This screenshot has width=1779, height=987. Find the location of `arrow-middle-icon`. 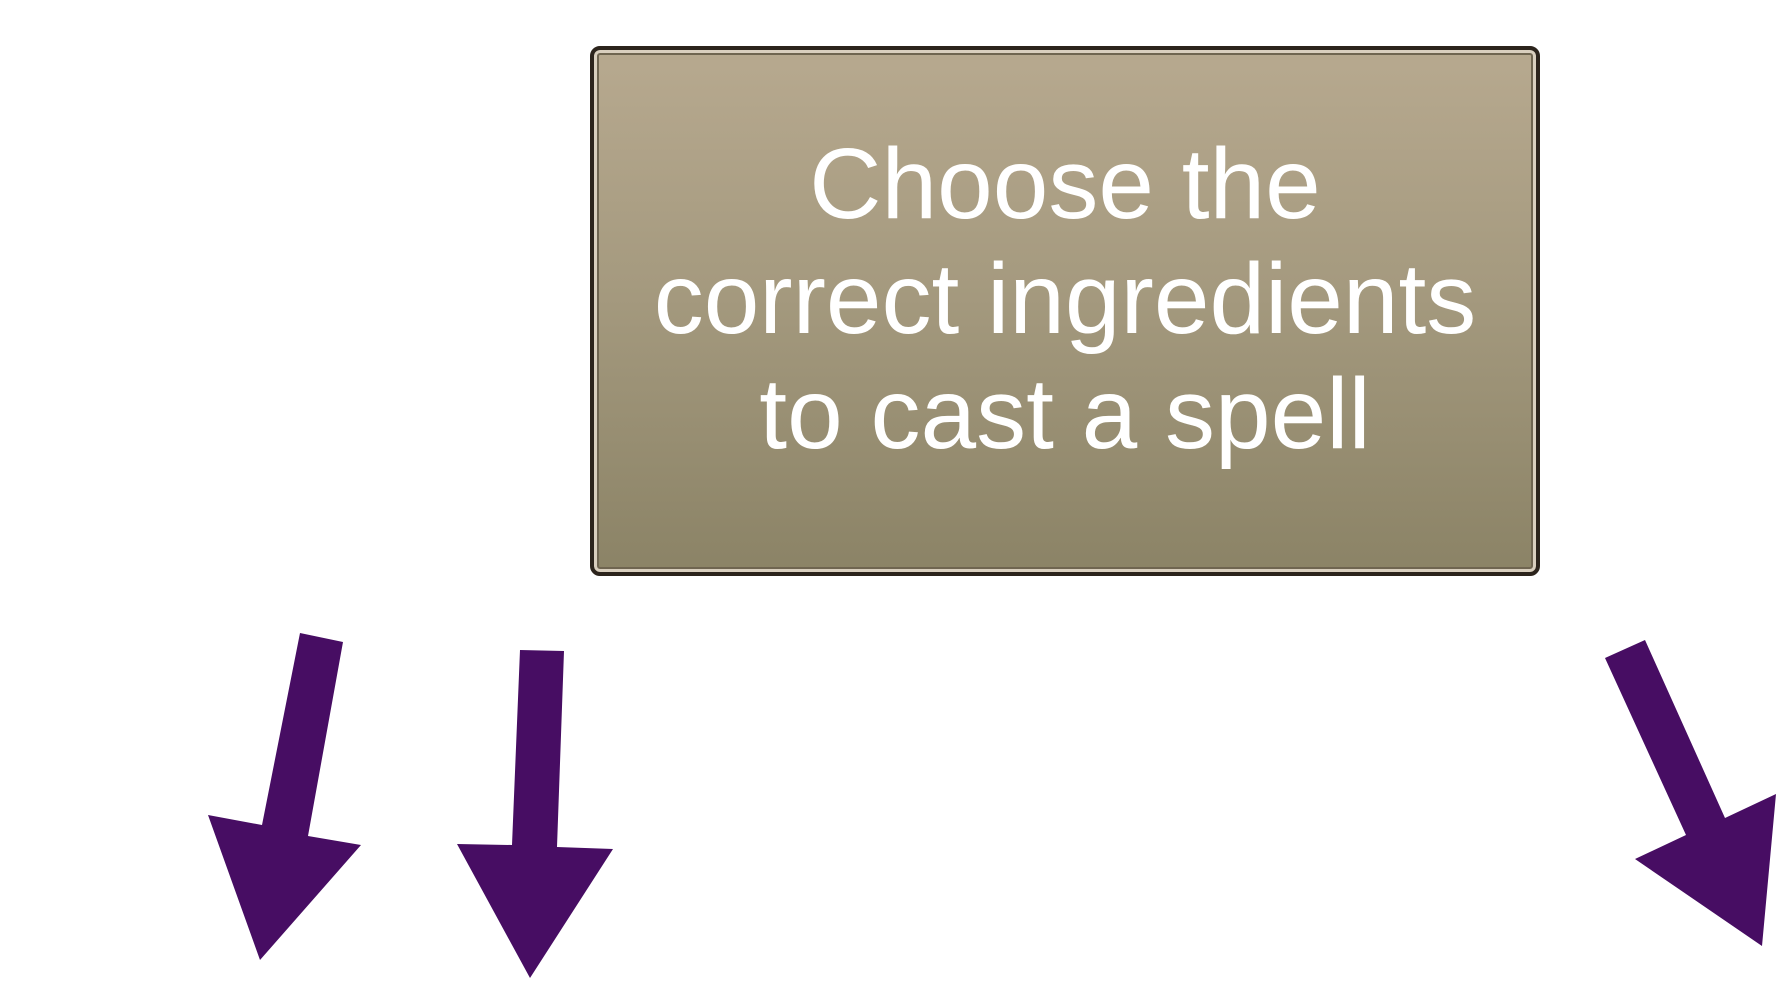

arrow-middle-icon is located at coordinates (535, 814).